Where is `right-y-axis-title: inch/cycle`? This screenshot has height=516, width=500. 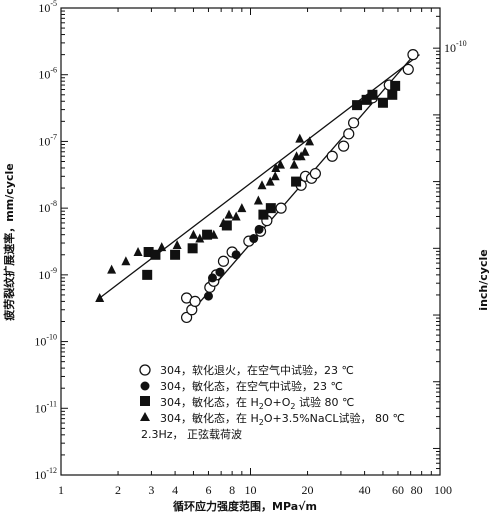 right-y-axis-title: inch/cycle is located at coordinates (483, 279).